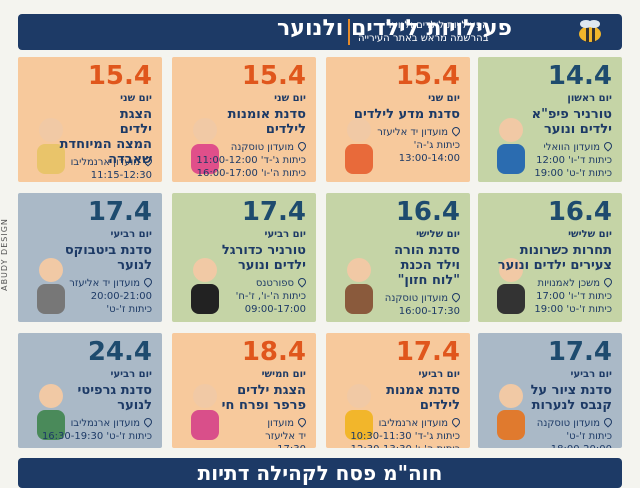 The width and height of the screenshot is (640, 488). What do you see at coordinates (569, 283) in the screenshot?
I see `location-text: משכן לאמנויות` at bounding box center [569, 283].